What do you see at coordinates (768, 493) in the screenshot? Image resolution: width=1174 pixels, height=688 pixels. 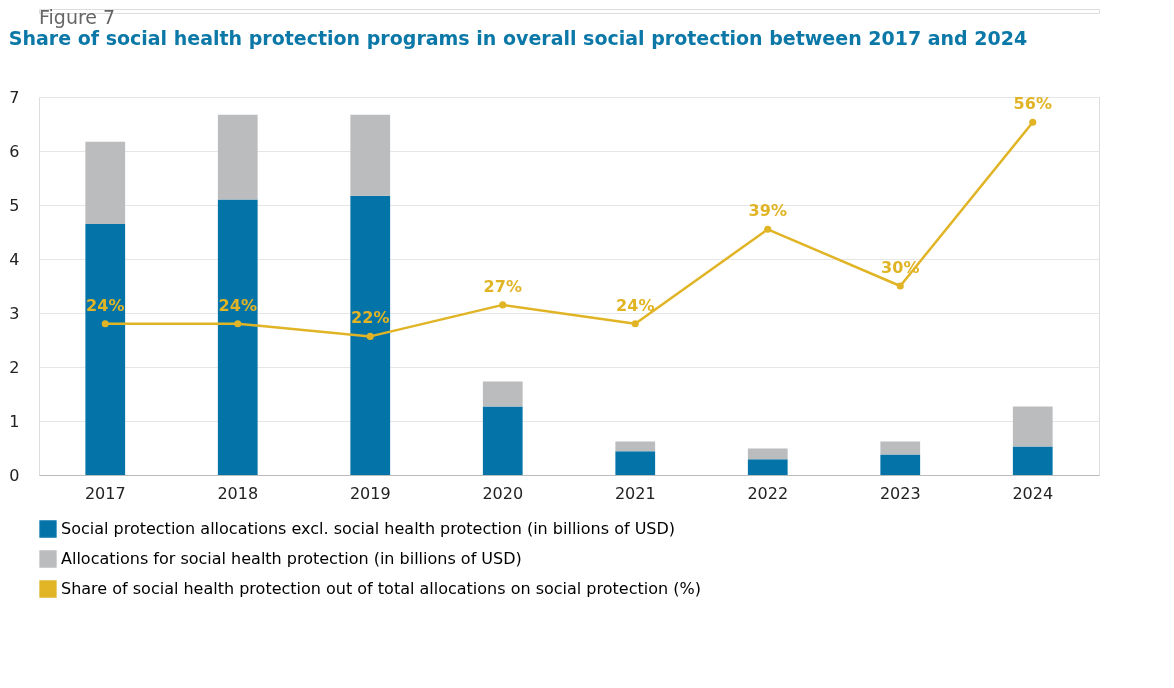 I see `x-tick-label: 2022` at bounding box center [768, 493].